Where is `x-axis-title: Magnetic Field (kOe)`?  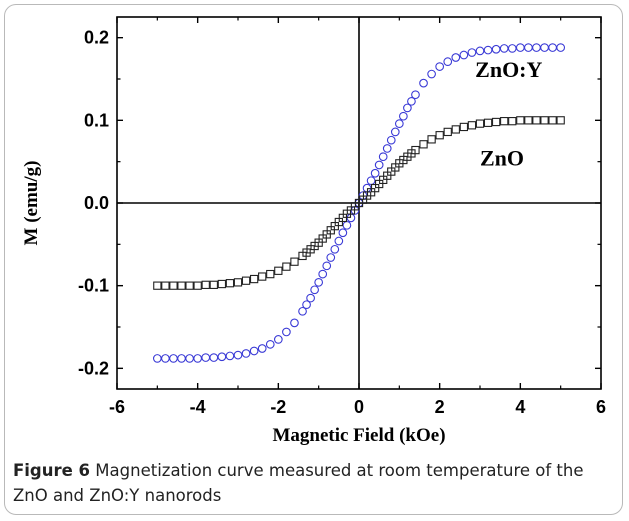 x-axis-title: Magnetic Field (kOe) is located at coordinates (358, 435).